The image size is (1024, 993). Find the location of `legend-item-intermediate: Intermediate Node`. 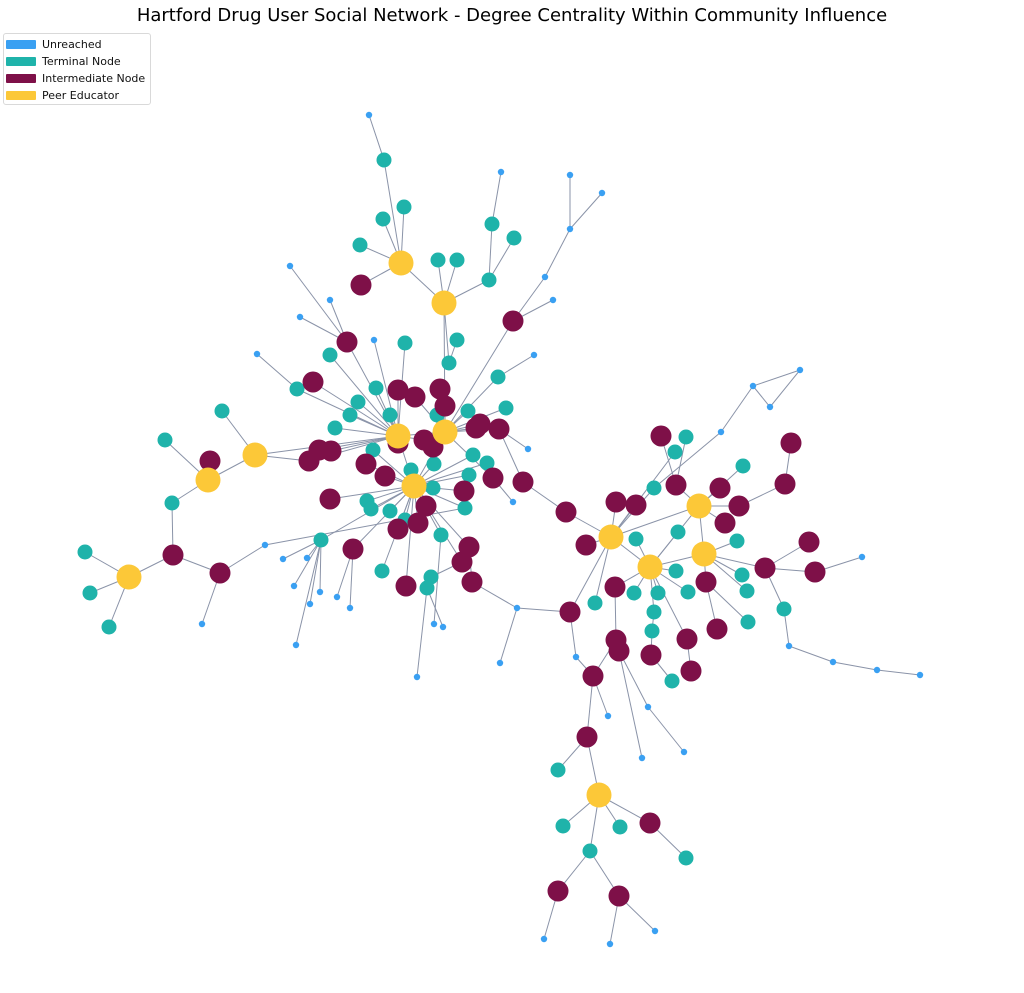

legend-item-intermediate: Intermediate Node is located at coordinates (75, 78).